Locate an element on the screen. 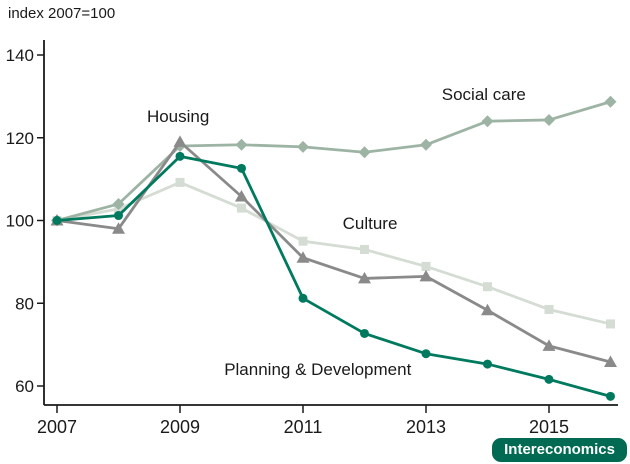 The height and width of the screenshot is (464, 630). intereconomics-badge: Intereconomics is located at coordinates (559, 450).